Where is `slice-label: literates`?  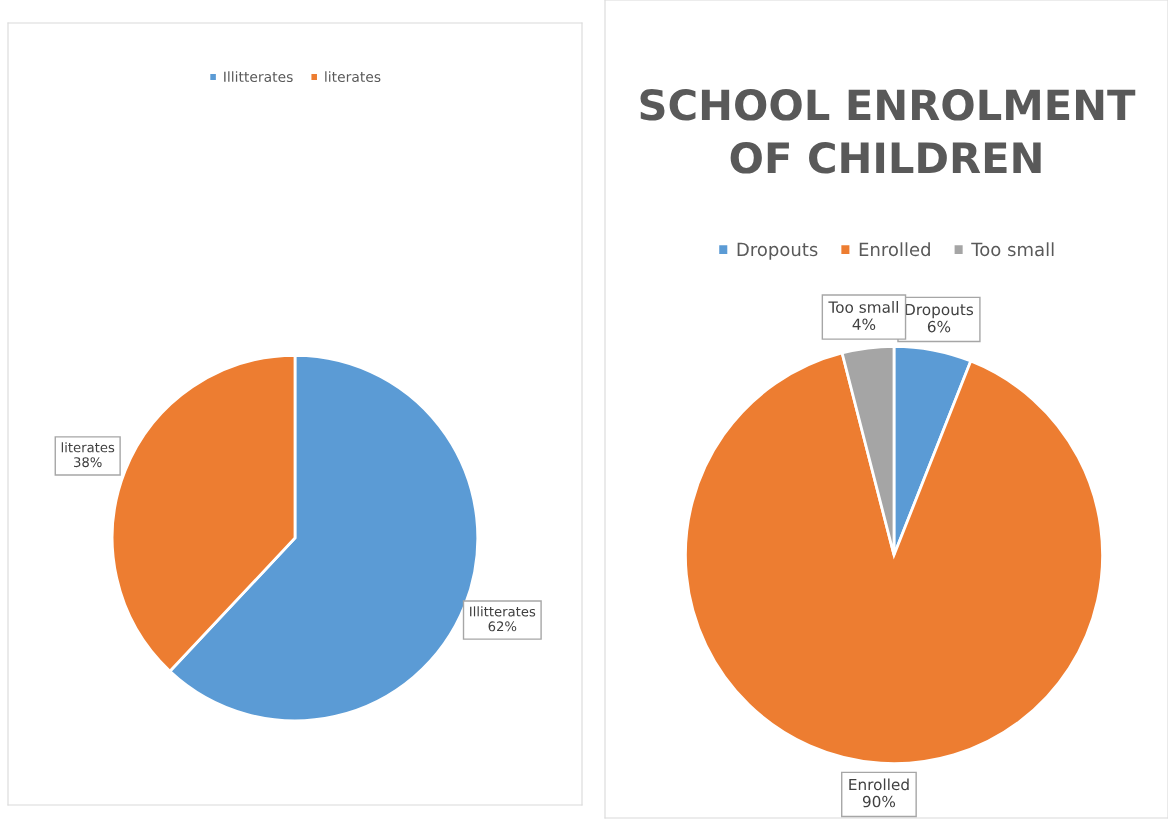
slice-label: literates is located at coordinates (88, 447).